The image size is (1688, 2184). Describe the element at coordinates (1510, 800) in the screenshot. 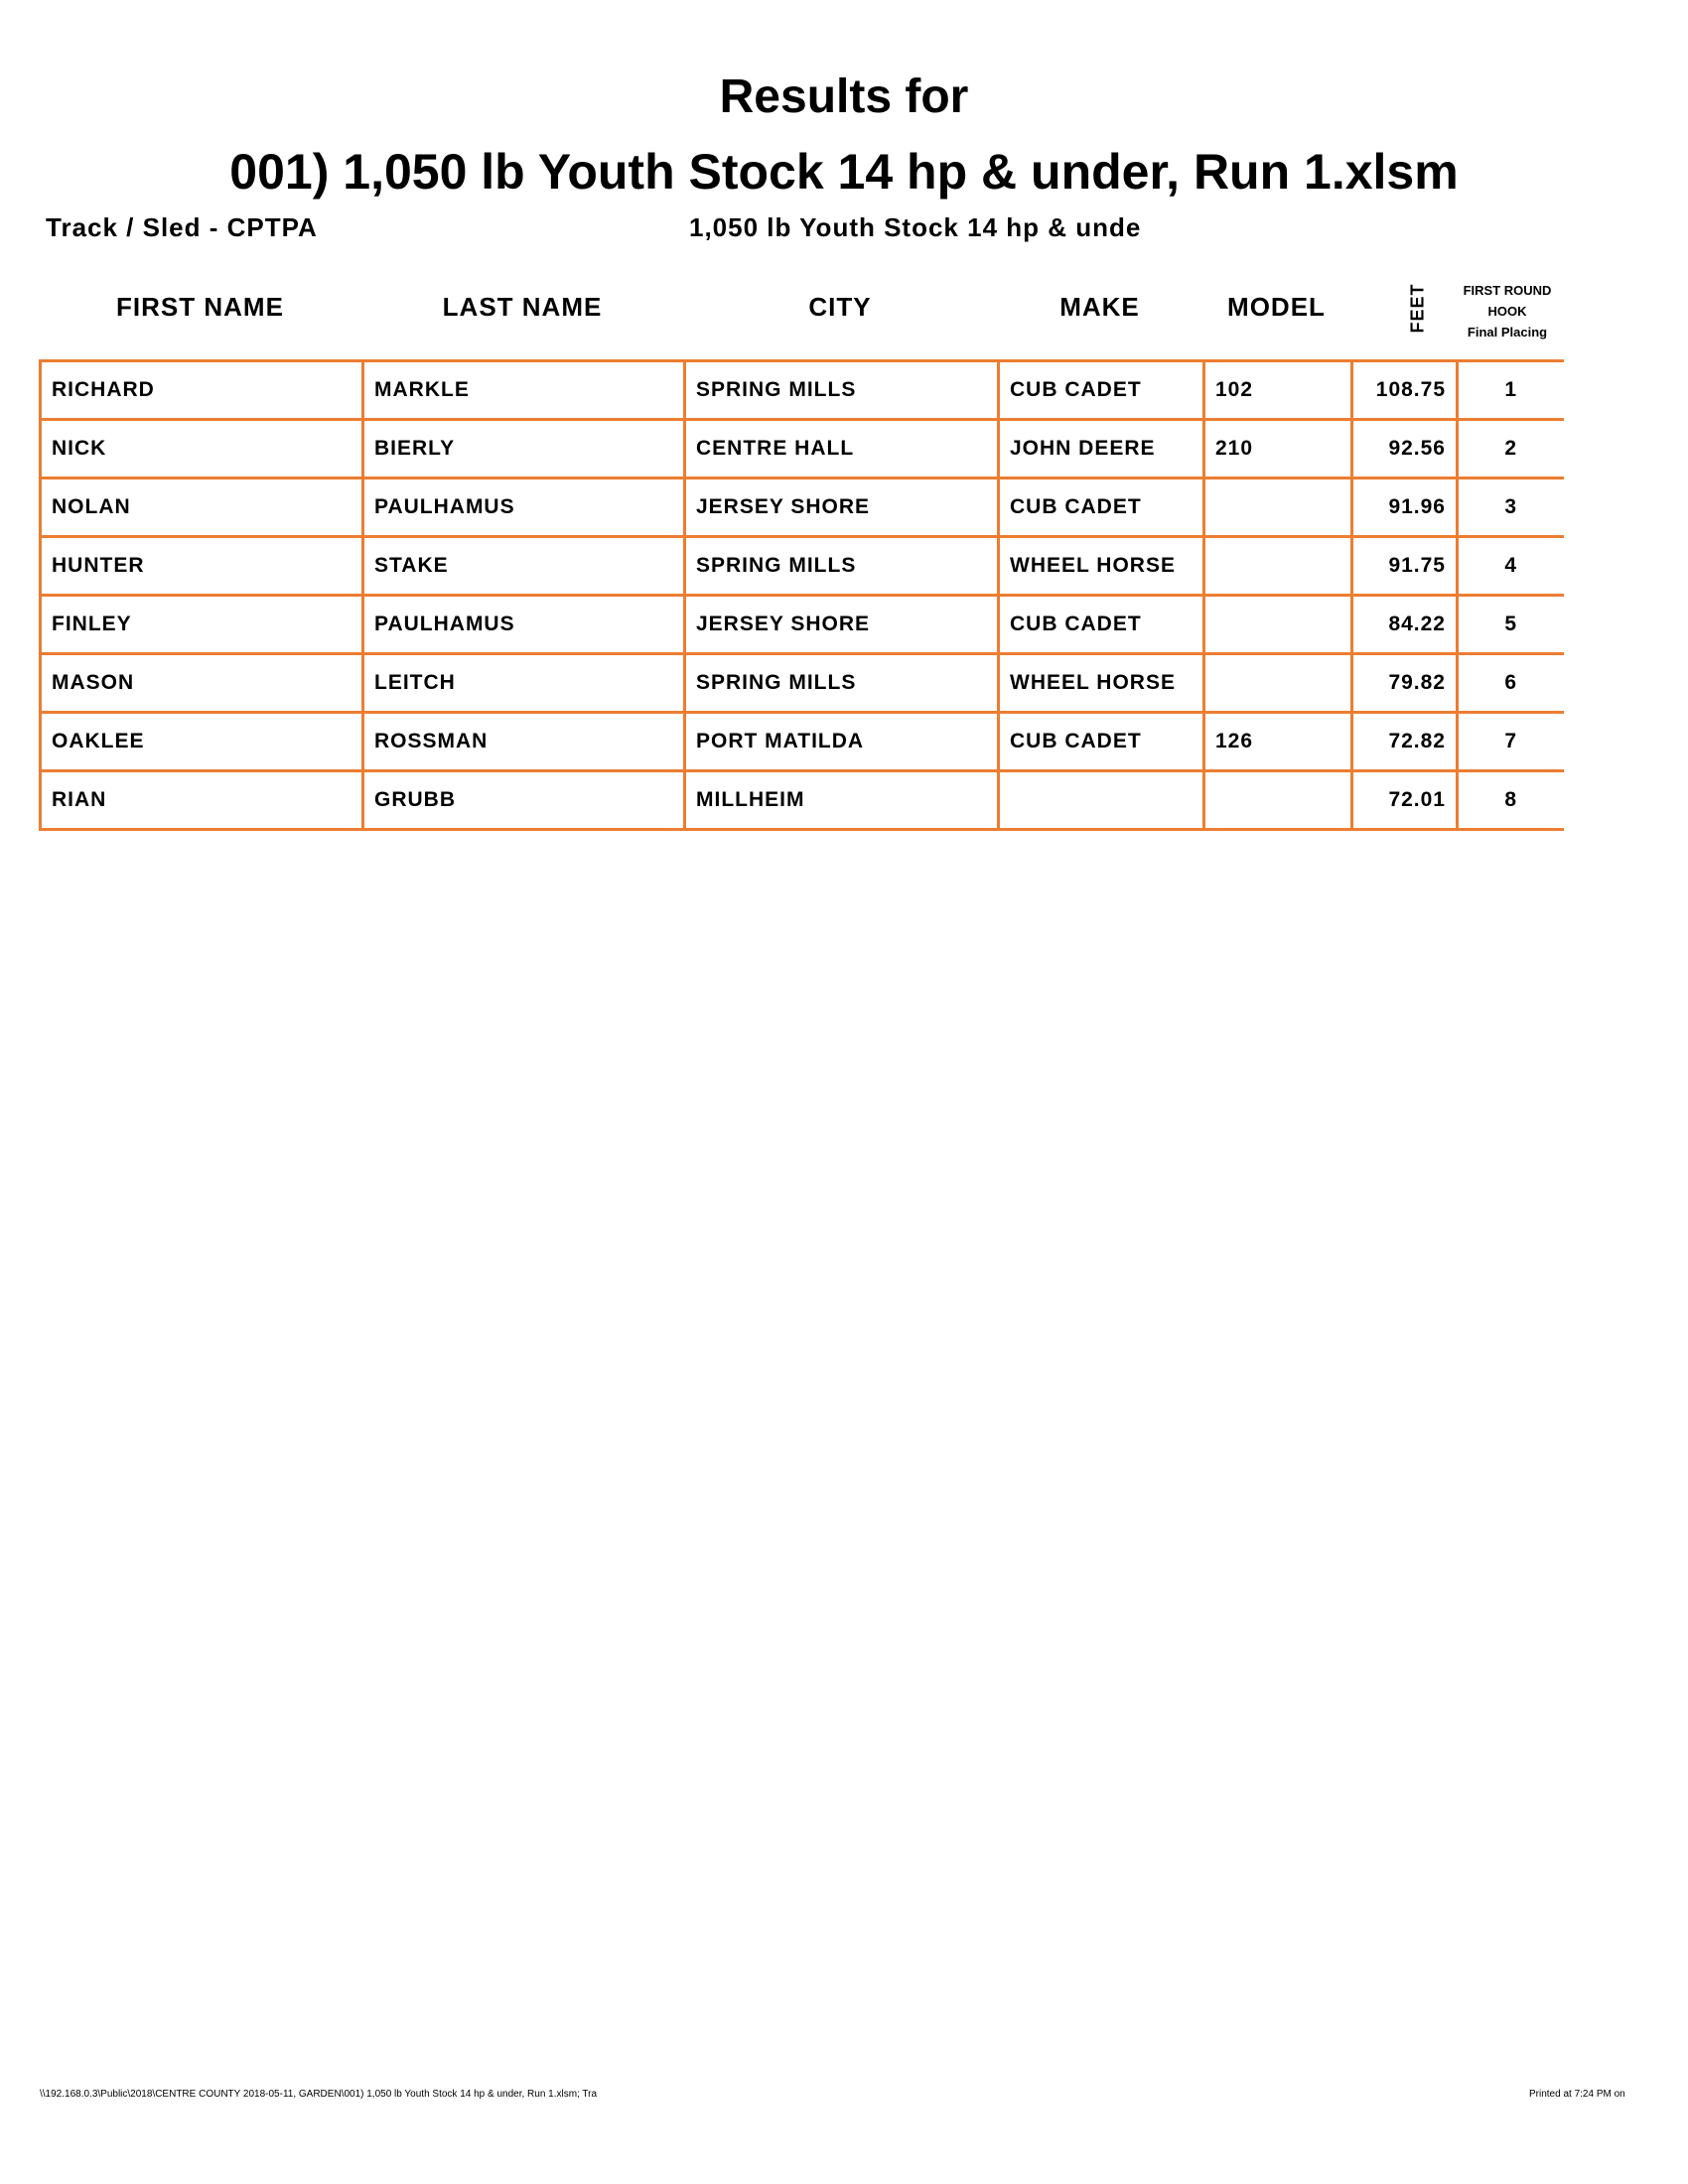

I see `cell-placing: 8` at that location.